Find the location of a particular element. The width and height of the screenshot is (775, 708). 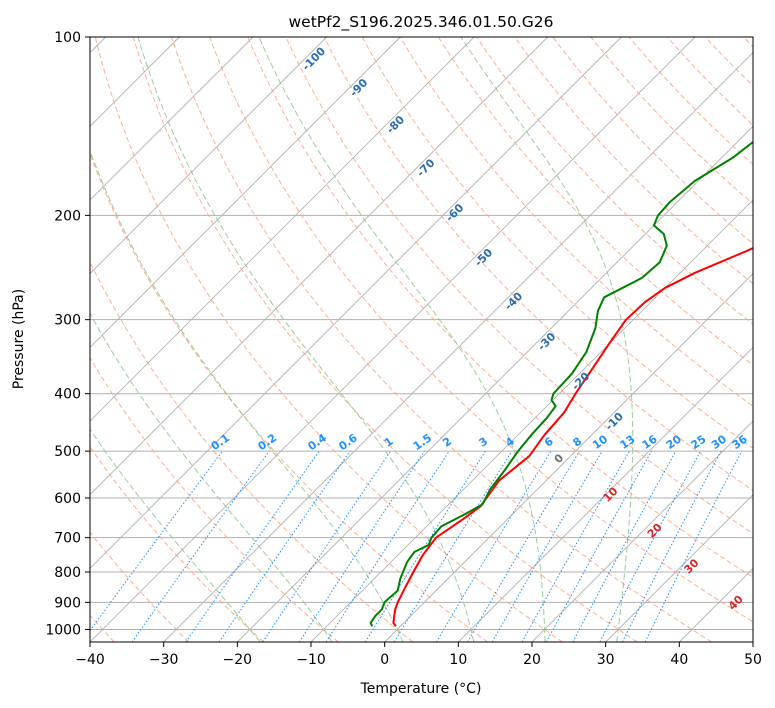

mixing-ratio-label: 13 is located at coordinates (627, 442).